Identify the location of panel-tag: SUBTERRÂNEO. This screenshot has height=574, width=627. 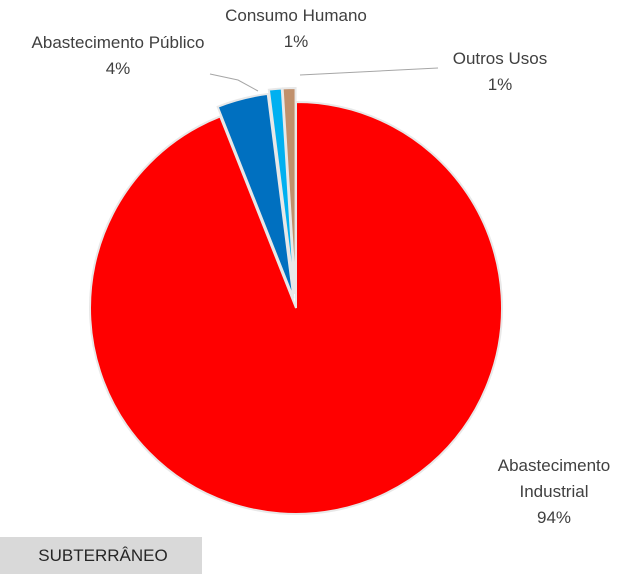
(101, 555).